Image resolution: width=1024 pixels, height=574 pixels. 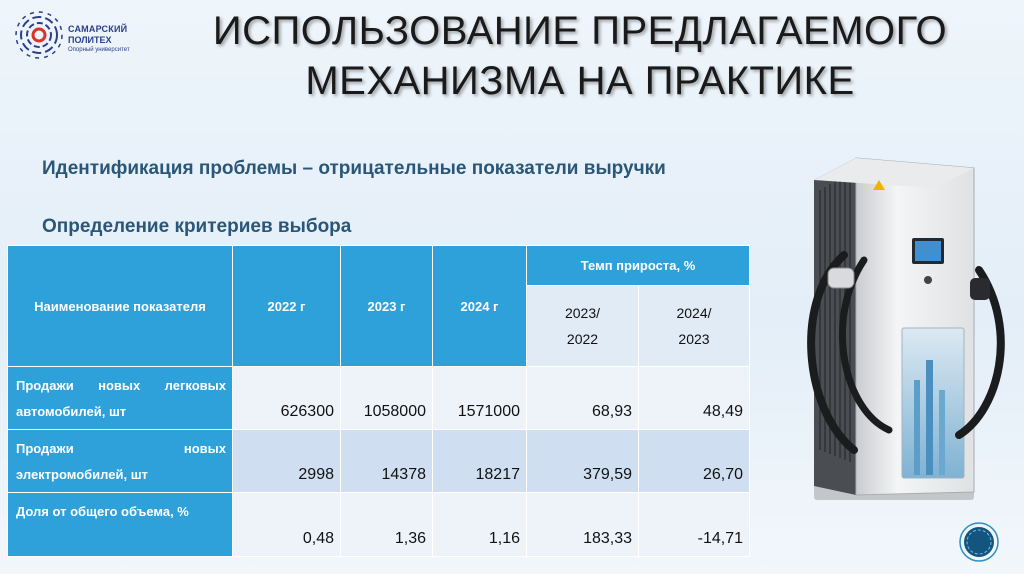 I want to click on logo-line-3: Опорный университет, so click(x=99, y=50).